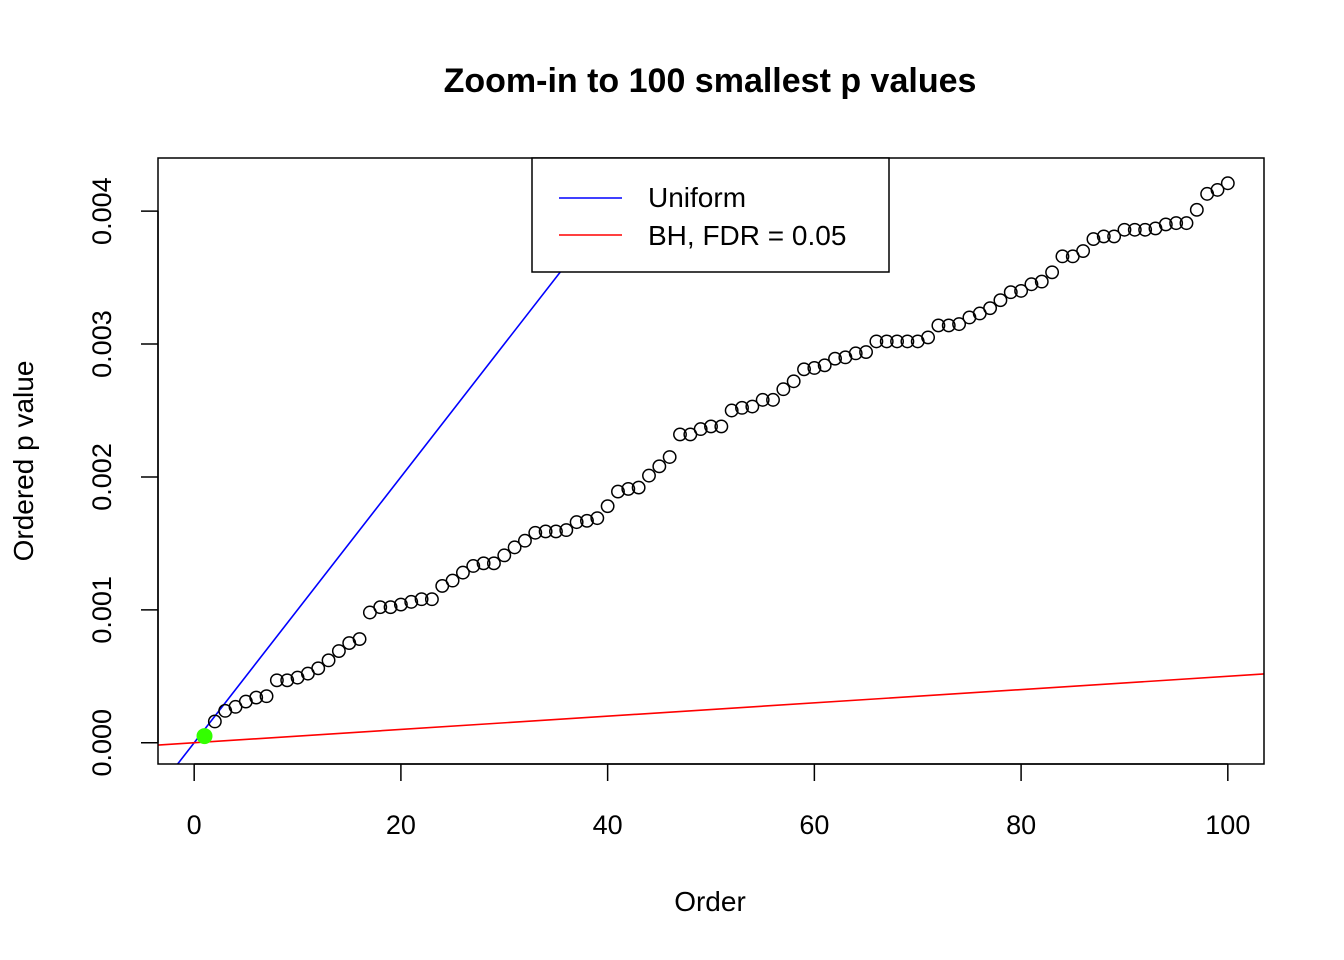  I want to click on legend: Uniform BH, FDR = 0.05, so click(710, 215).